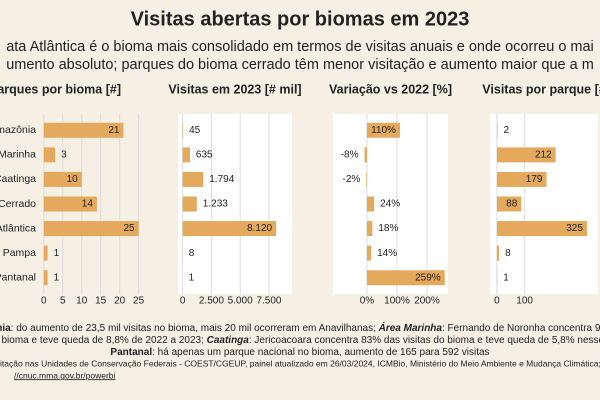  Describe the element at coordinates (388, 228) in the screenshot. I see `value-label: 18%` at that location.